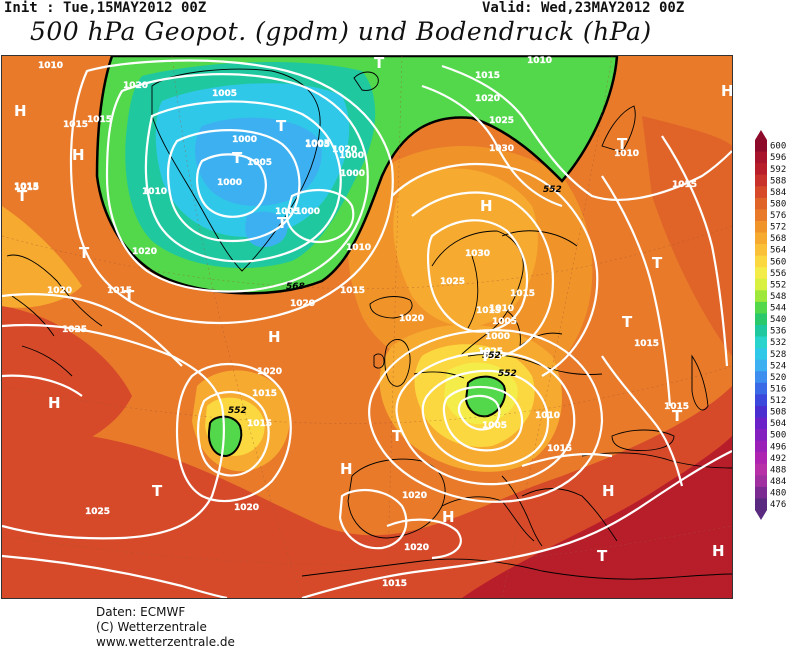  Describe the element at coordinates (778, 297) in the screenshot. I see `legend-label: 548` at that location.